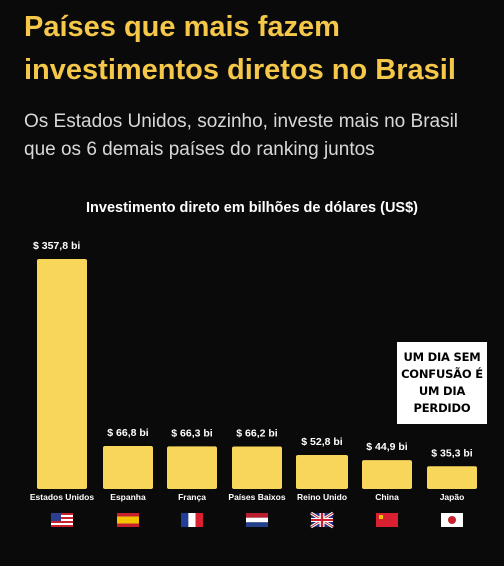 This screenshot has width=504, height=566. I want to click on x-tick-label: Países Baixos, so click(256, 497).